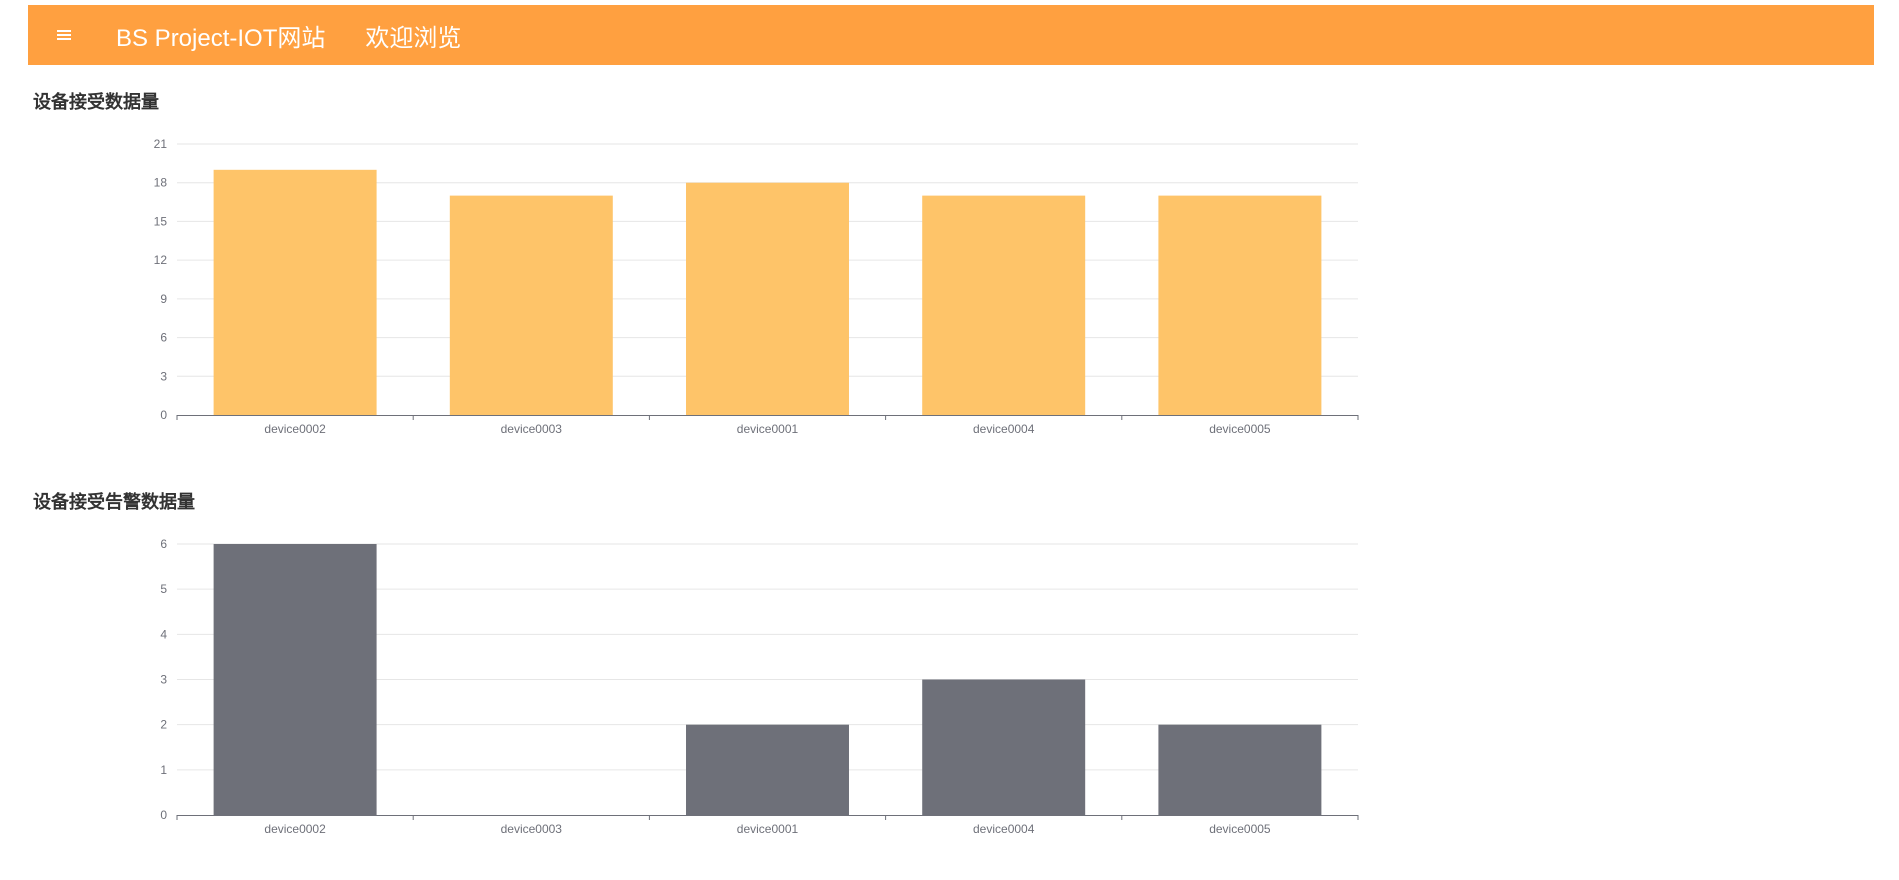 The width and height of the screenshot is (1899, 880). What do you see at coordinates (531, 305) in the screenshot?
I see `bar-device0003` at bounding box center [531, 305].